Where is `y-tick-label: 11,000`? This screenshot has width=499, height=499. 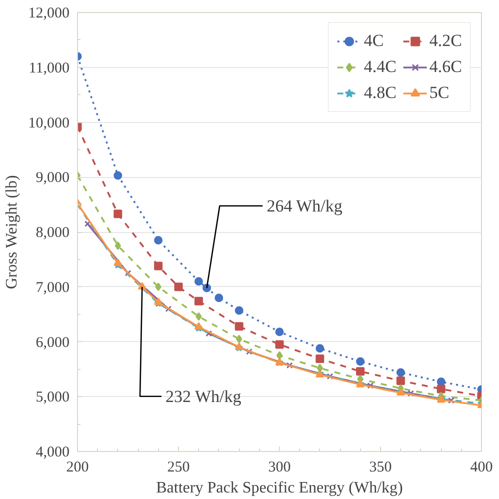 y-tick-label: 11,000 is located at coordinates (49, 68).